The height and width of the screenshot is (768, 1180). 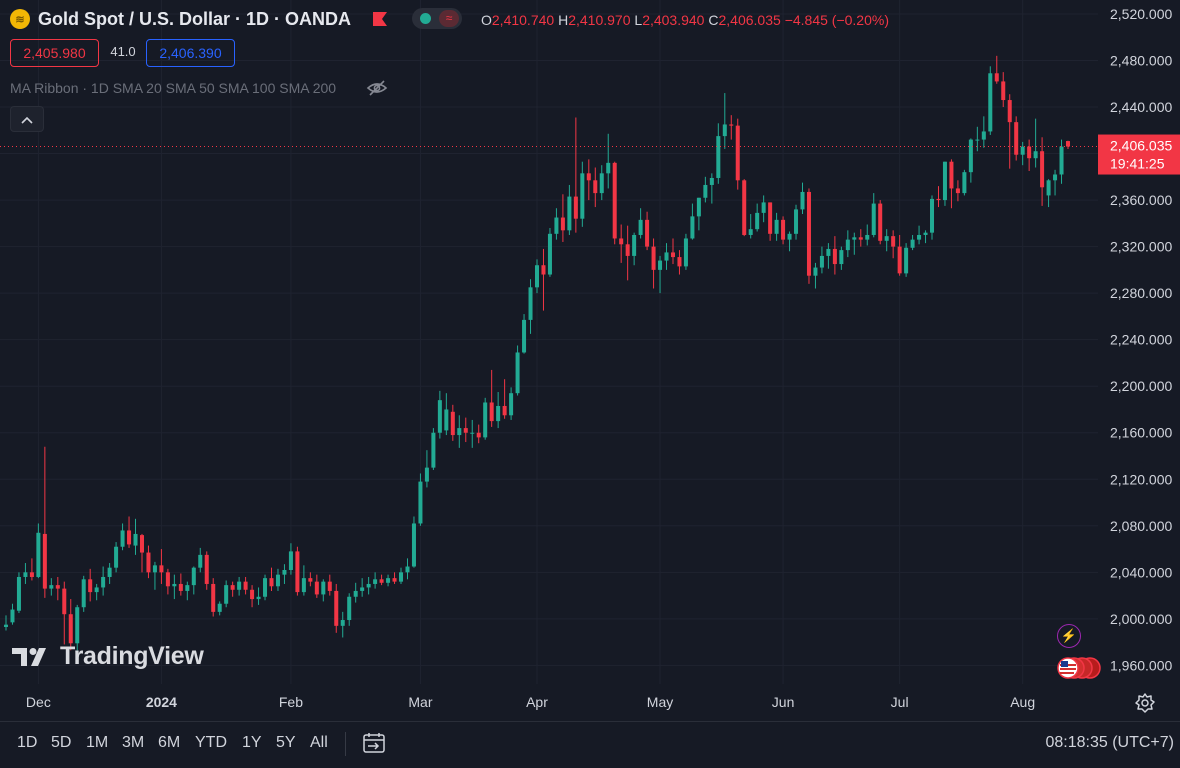 I want to click on open-value: 2,410.740, so click(x=523, y=20).